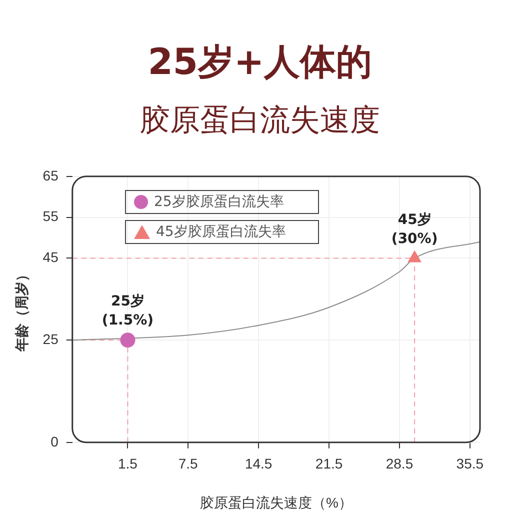  I want to click on annotation: 25岁 (1.5%), so click(128, 311).